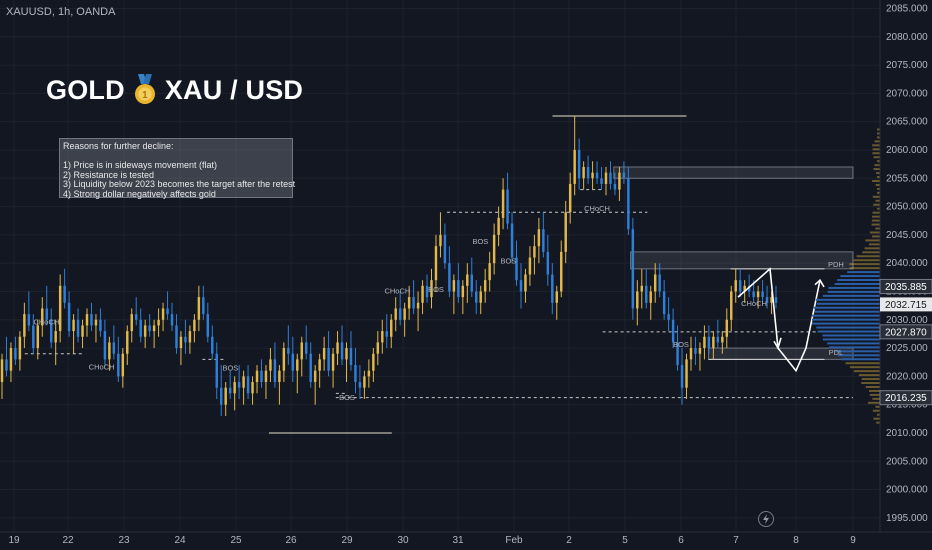 The height and width of the screenshot is (550, 932). I want to click on time-tick-label: 7, so click(736, 540).